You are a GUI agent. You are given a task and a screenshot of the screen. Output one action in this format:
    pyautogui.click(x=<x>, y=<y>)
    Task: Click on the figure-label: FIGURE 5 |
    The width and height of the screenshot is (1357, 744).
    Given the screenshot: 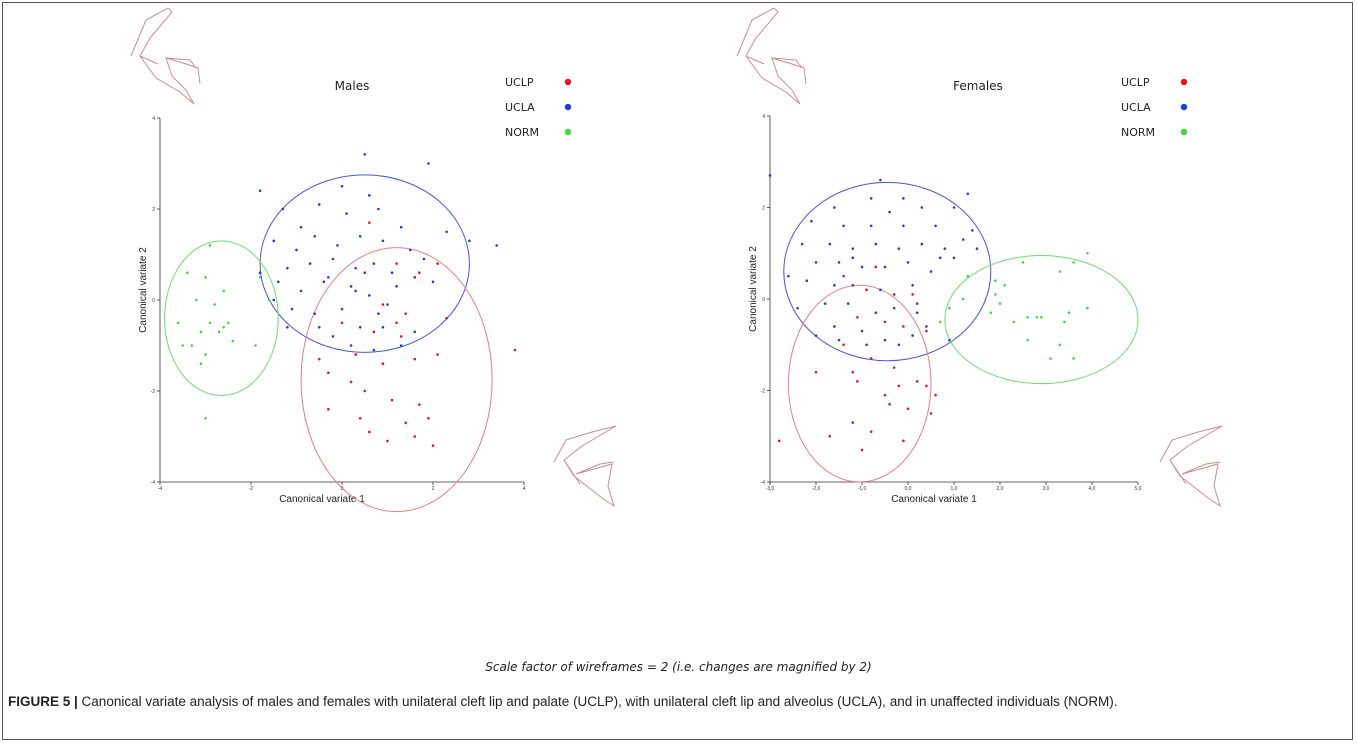 What is the action you would take?
    pyautogui.click(x=43, y=701)
    